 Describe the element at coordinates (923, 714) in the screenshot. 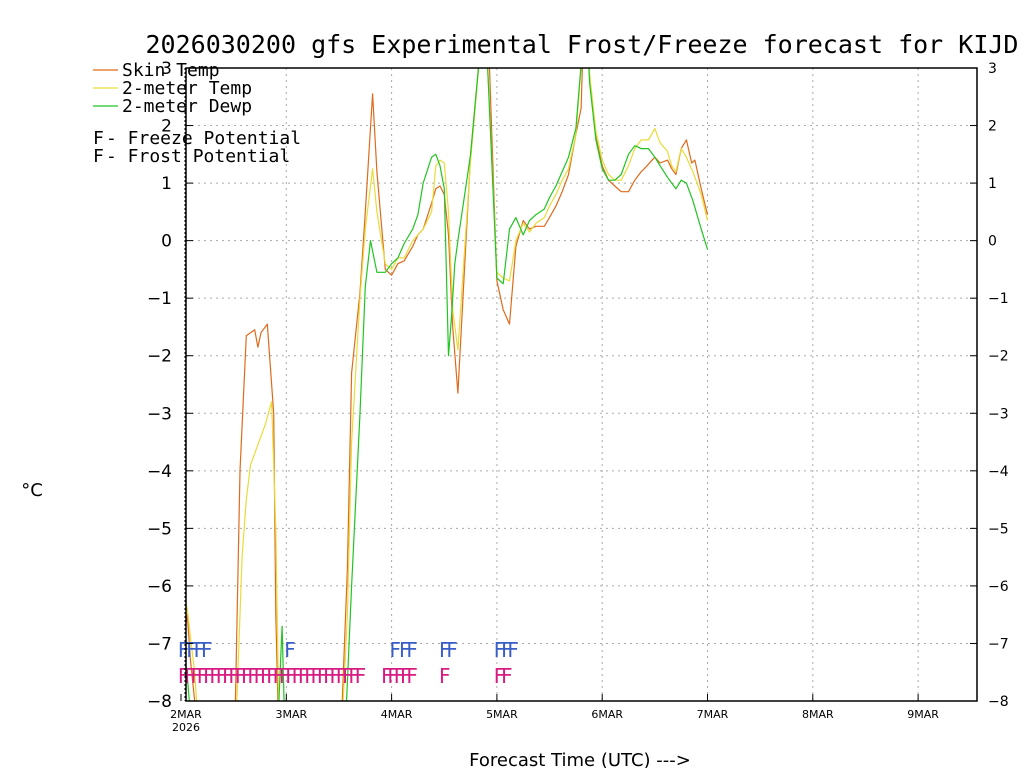

I see `x-tick-label: 9MAR` at that location.